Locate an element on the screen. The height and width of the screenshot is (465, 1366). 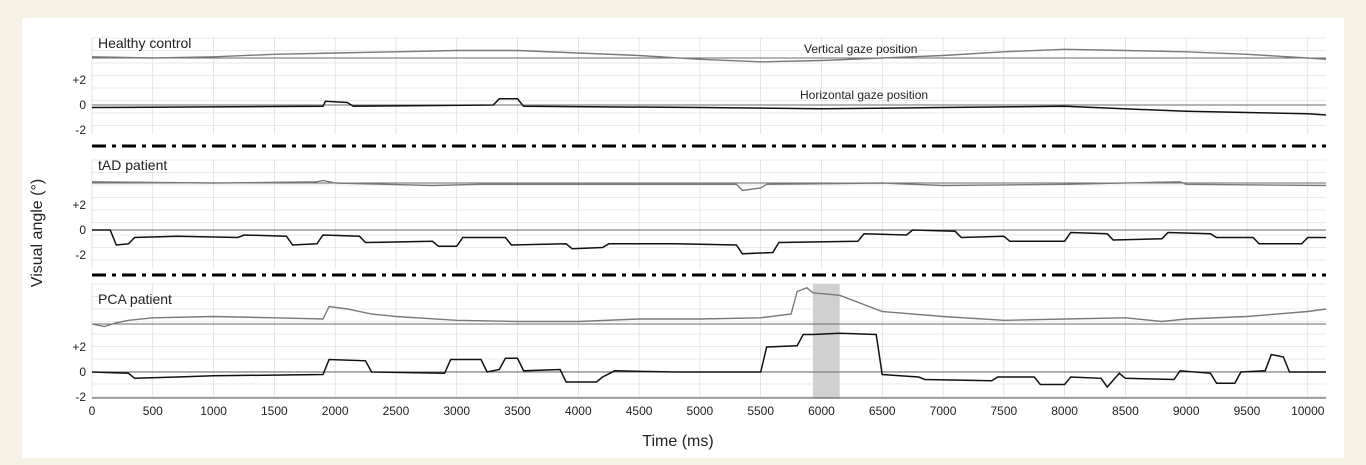
panel-label-tad: tAD patient is located at coordinates (132, 165).